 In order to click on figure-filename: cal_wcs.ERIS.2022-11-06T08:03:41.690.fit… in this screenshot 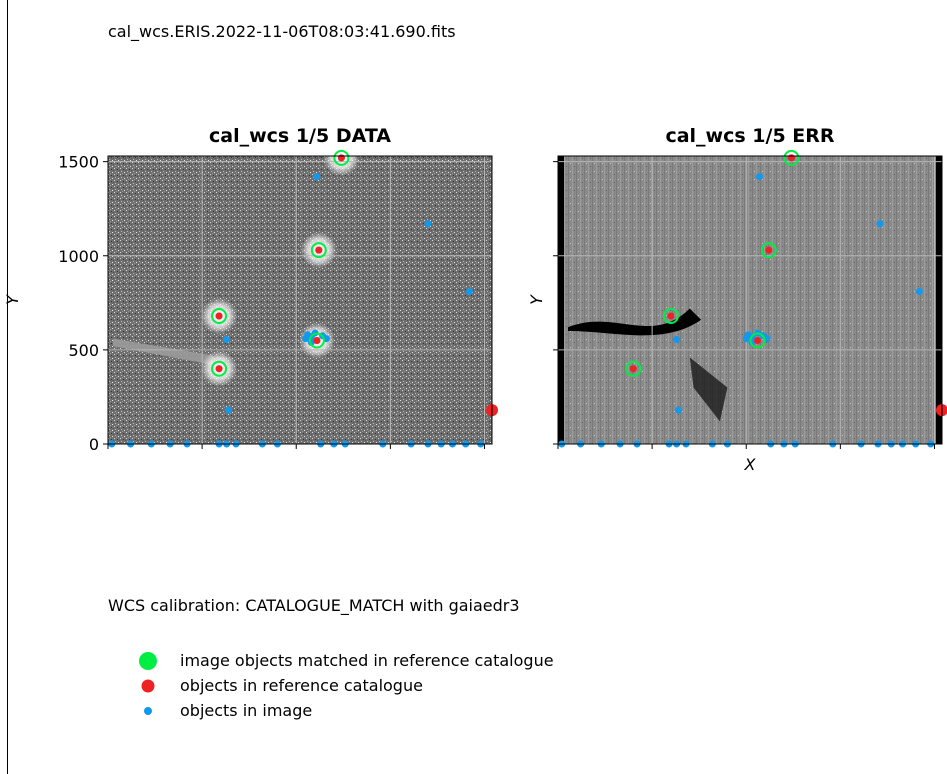, I will do `click(282, 31)`.